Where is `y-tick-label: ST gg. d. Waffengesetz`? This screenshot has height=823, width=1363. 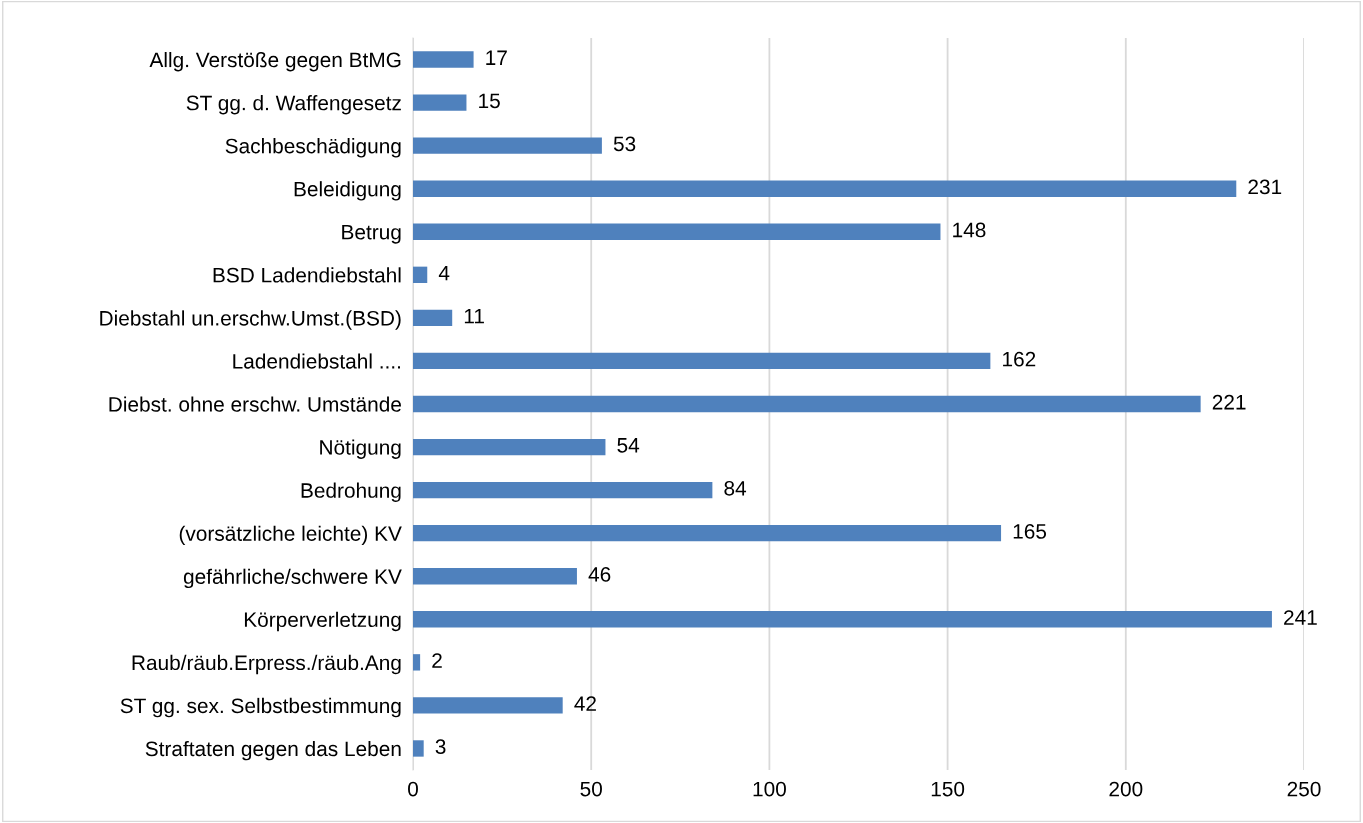
y-tick-label: ST gg. d. Waffengesetz is located at coordinates (293, 105).